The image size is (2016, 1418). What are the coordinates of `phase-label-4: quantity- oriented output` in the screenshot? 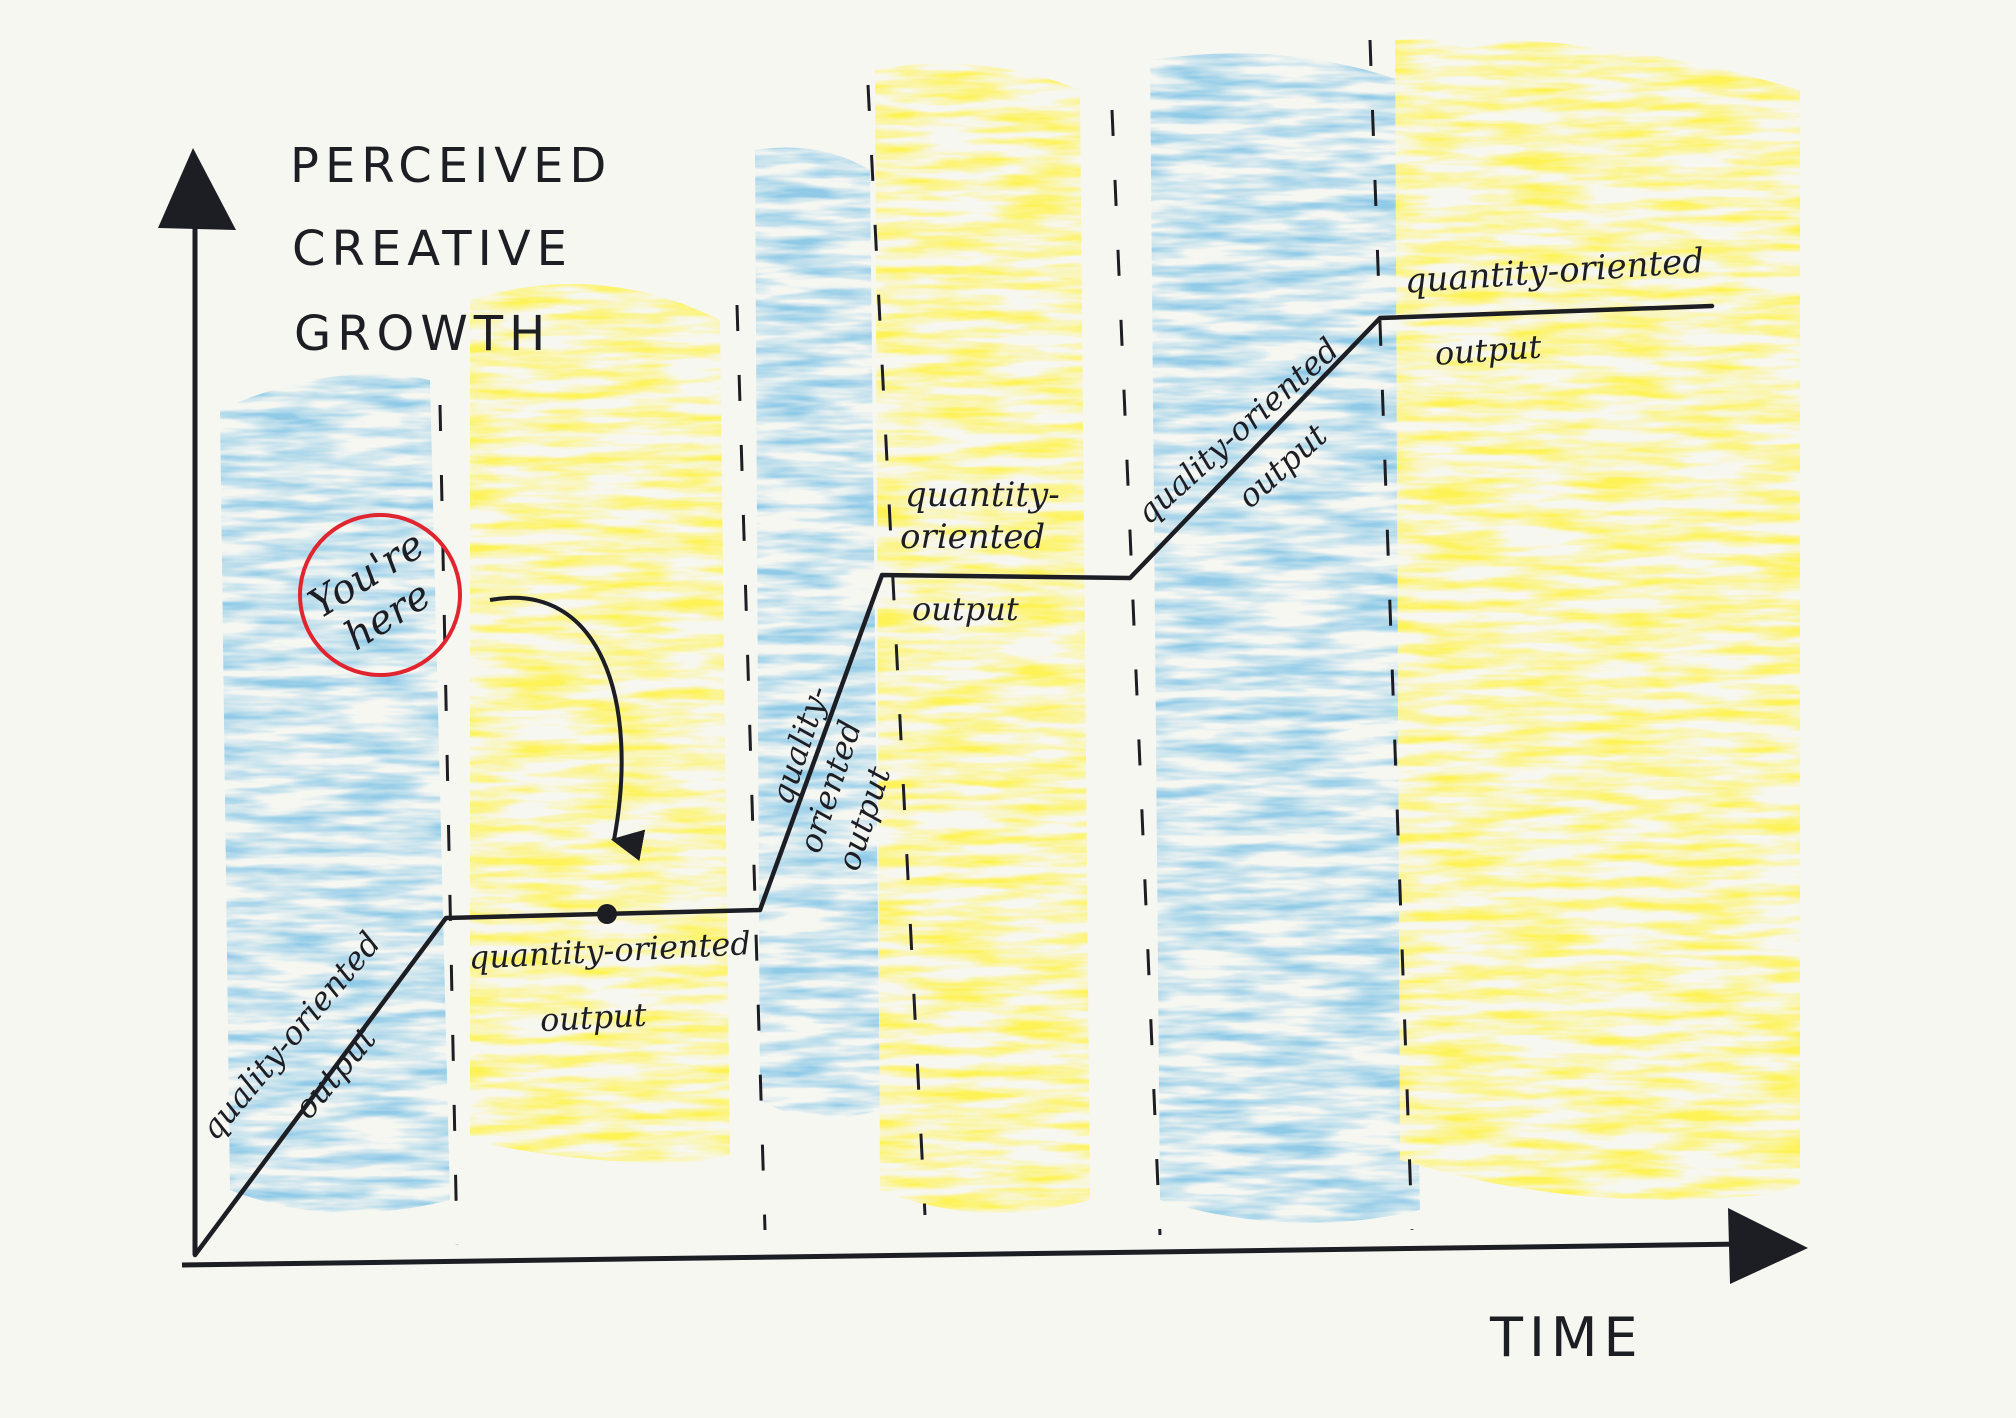 It's located at (980, 551).